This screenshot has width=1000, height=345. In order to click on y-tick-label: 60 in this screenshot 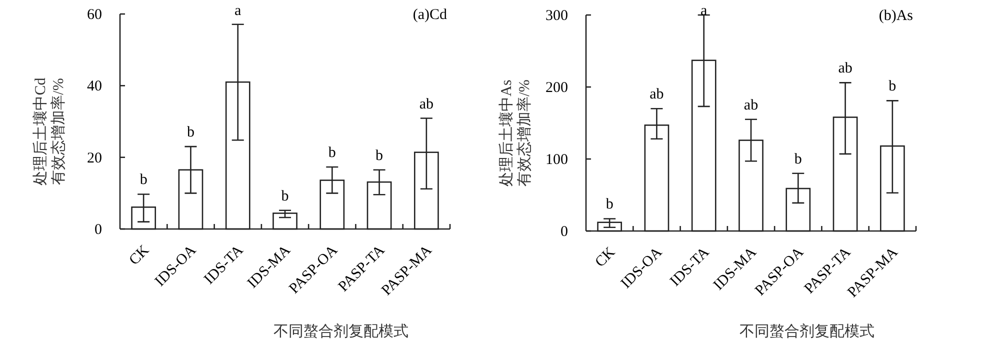, I will do `click(94, 15)`.